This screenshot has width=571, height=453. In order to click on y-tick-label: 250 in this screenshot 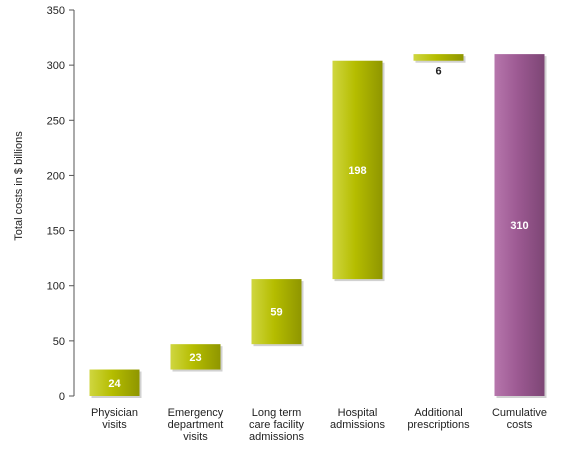, I will do `click(56, 121)`.